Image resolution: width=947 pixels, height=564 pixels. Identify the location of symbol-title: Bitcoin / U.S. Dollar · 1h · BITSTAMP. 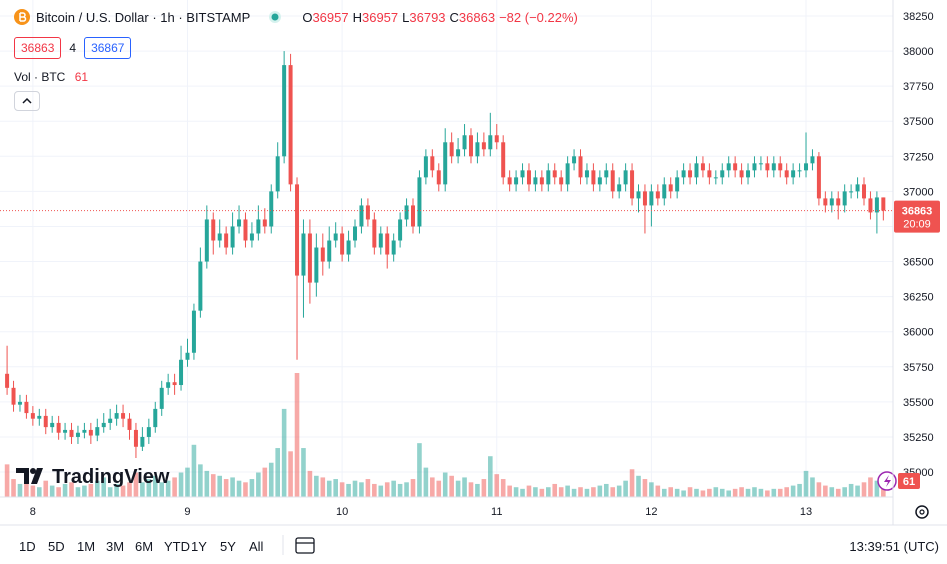
(143, 17).